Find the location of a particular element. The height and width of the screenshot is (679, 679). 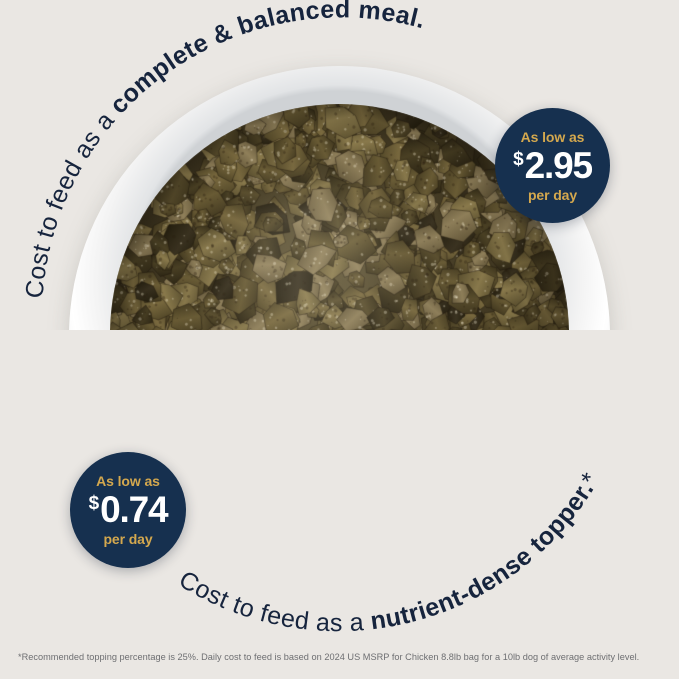

badge-amount: 0.74 is located at coordinates (134, 509).